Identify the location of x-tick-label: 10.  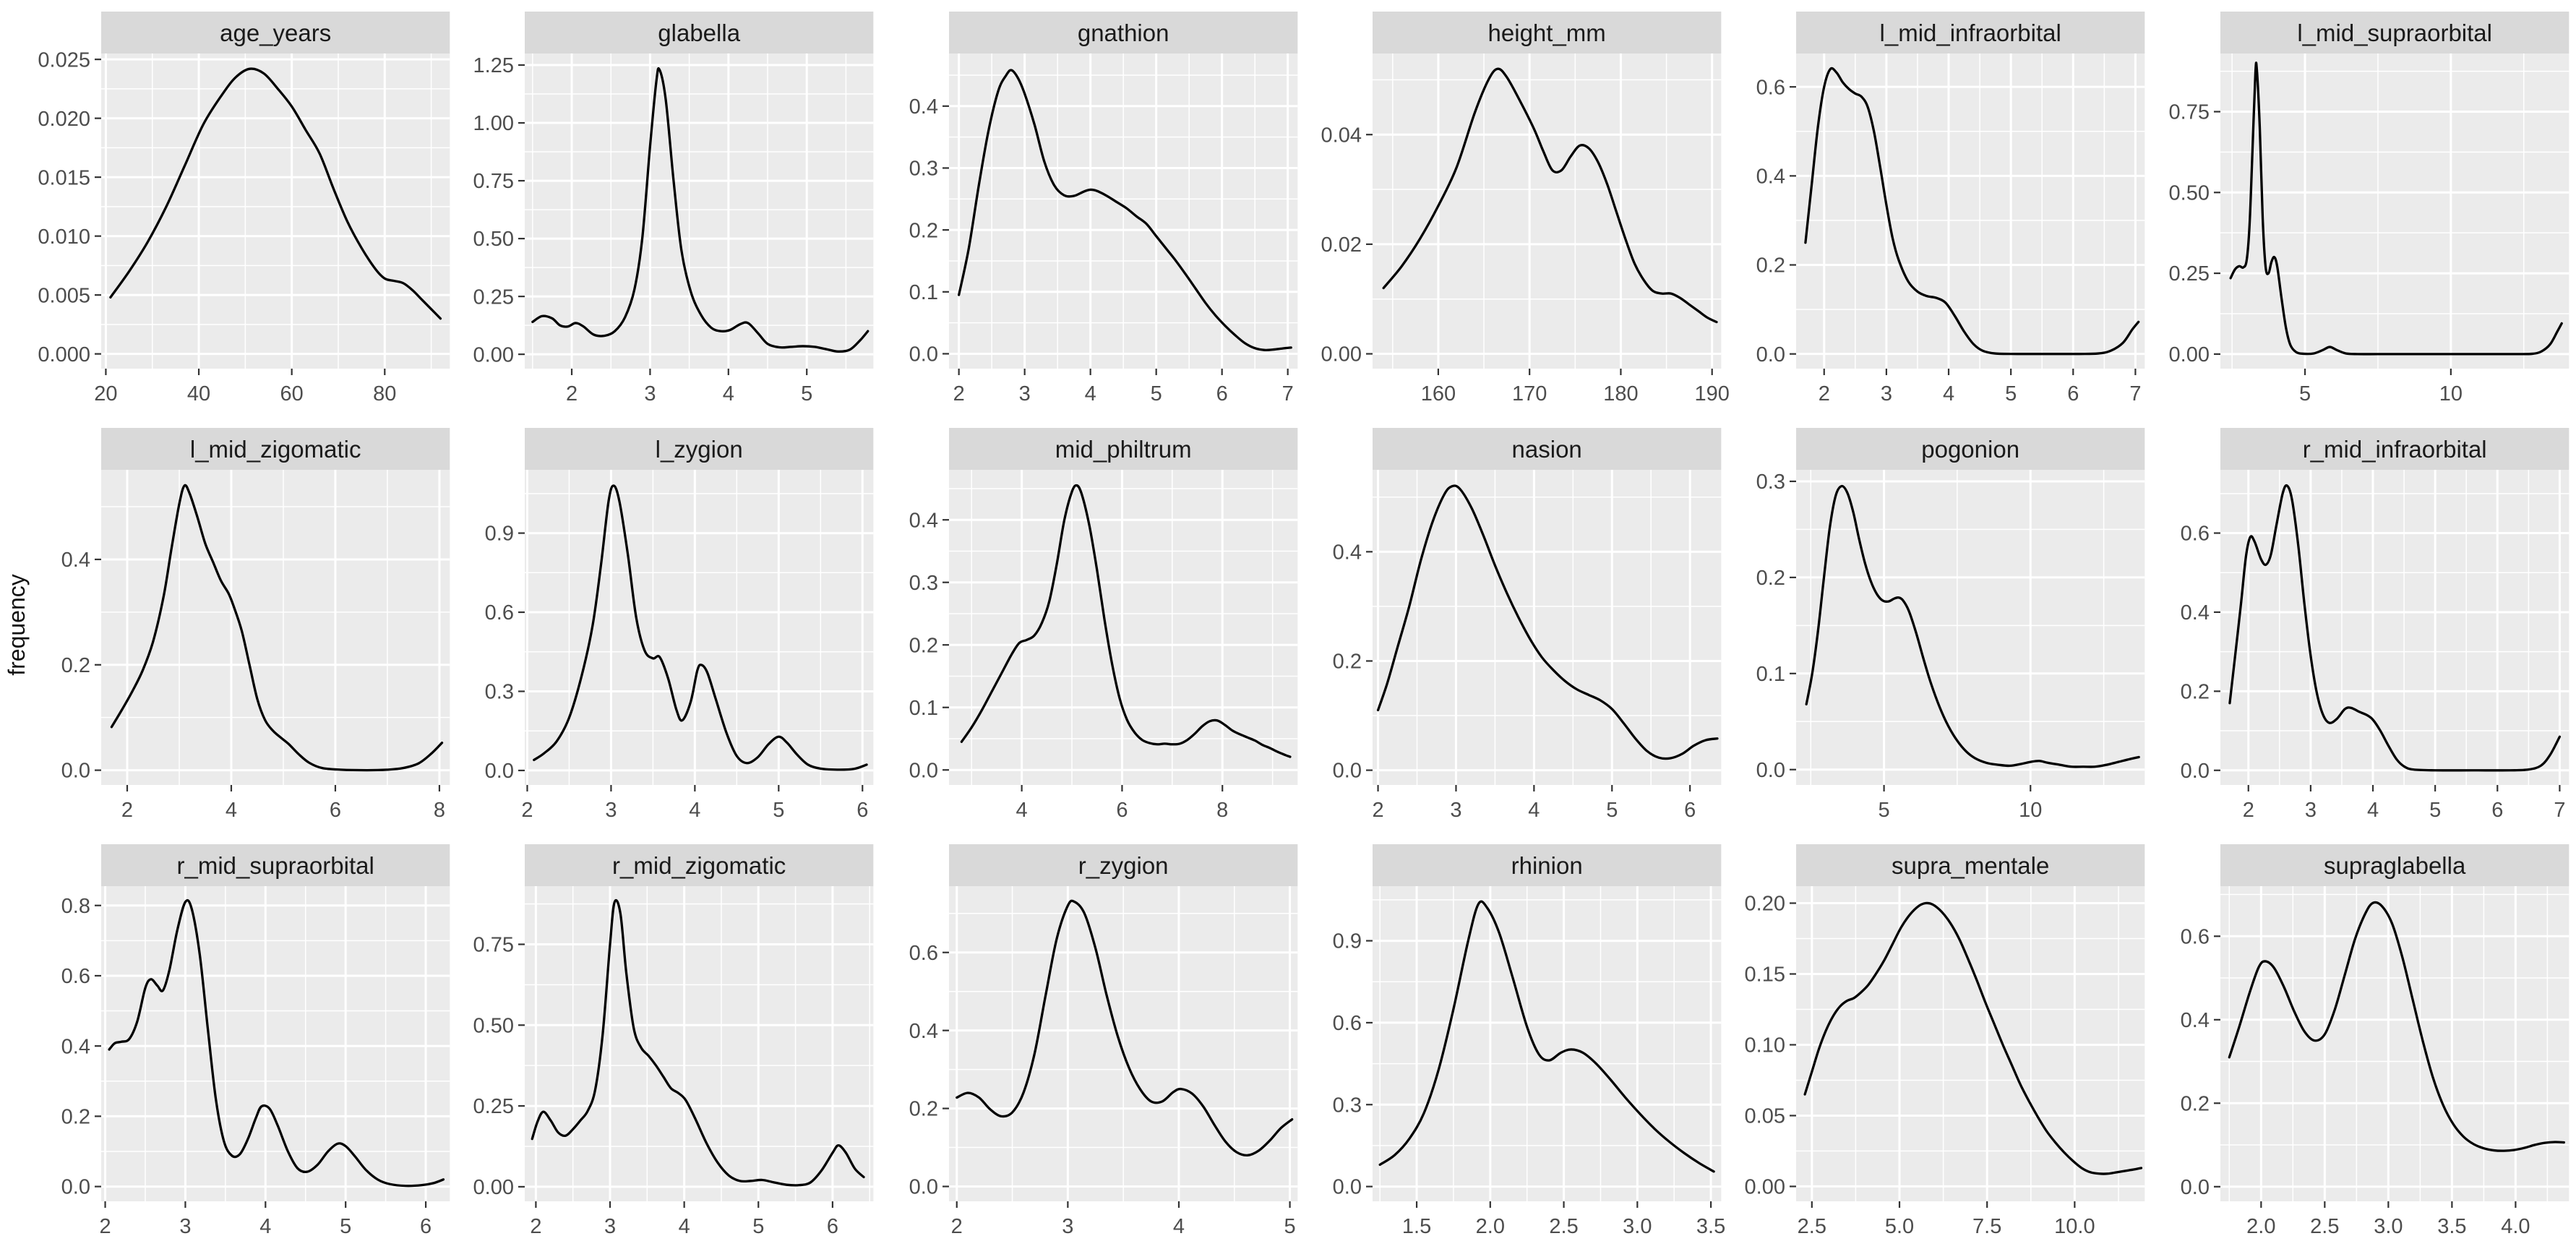
(2451, 393).